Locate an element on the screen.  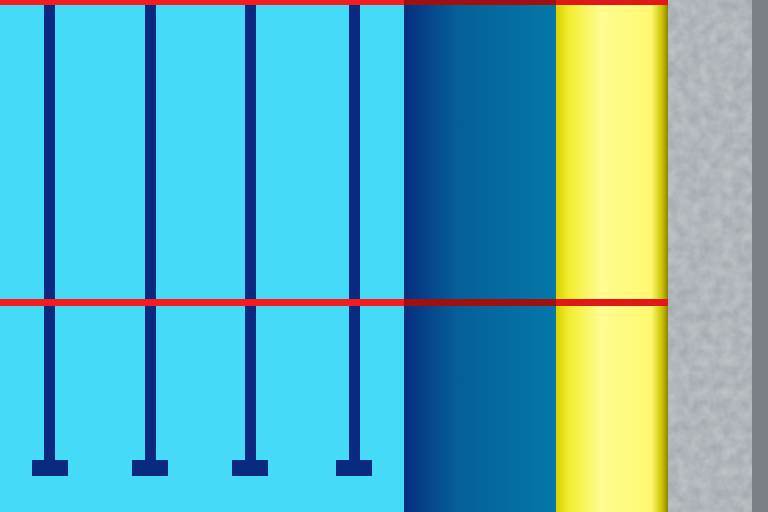
concrete-texture is located at coordinates (711, 256).